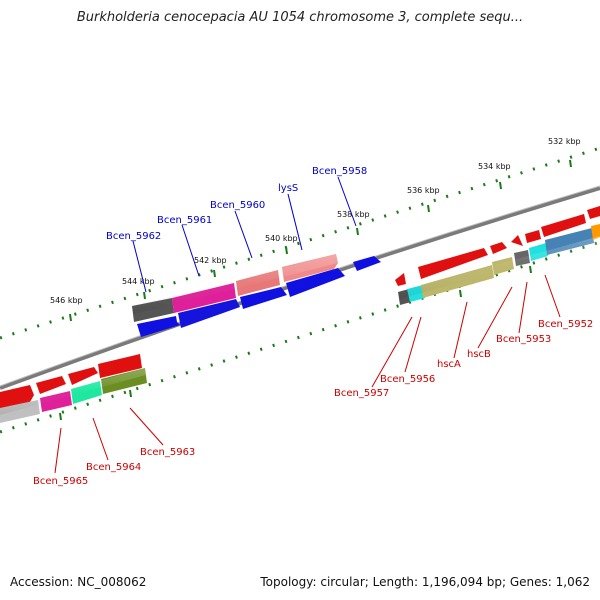 Image resolution: width=600 pixels, height=600 pixels. I want to click on gene-label-bcen-5964: Bcen_5964, so click(113, 467).